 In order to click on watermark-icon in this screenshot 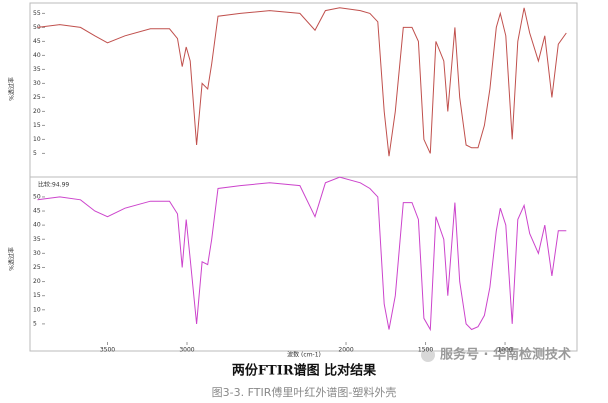, I will do `click(428, 355)`.